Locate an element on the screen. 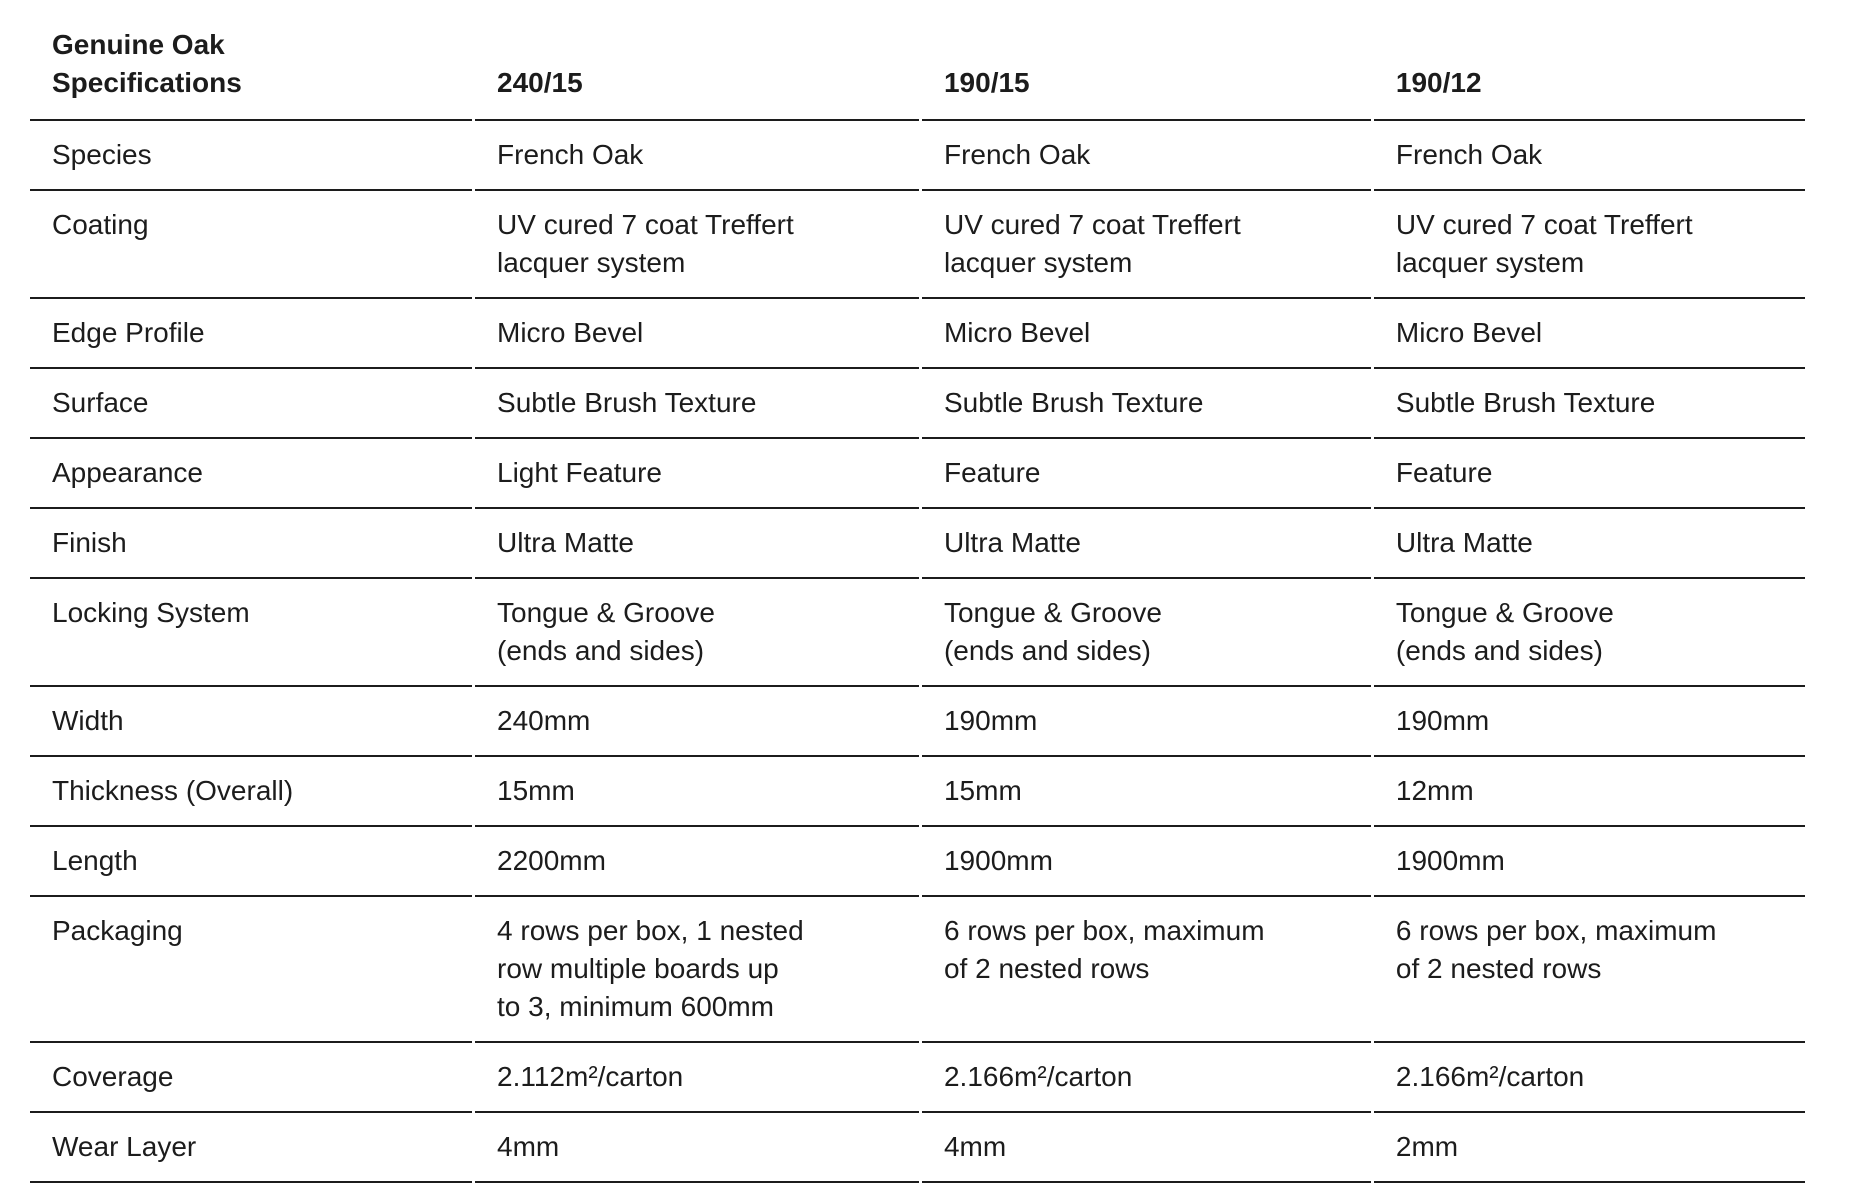  spec-row-label: Packaging is located at coordinates (251, 970).